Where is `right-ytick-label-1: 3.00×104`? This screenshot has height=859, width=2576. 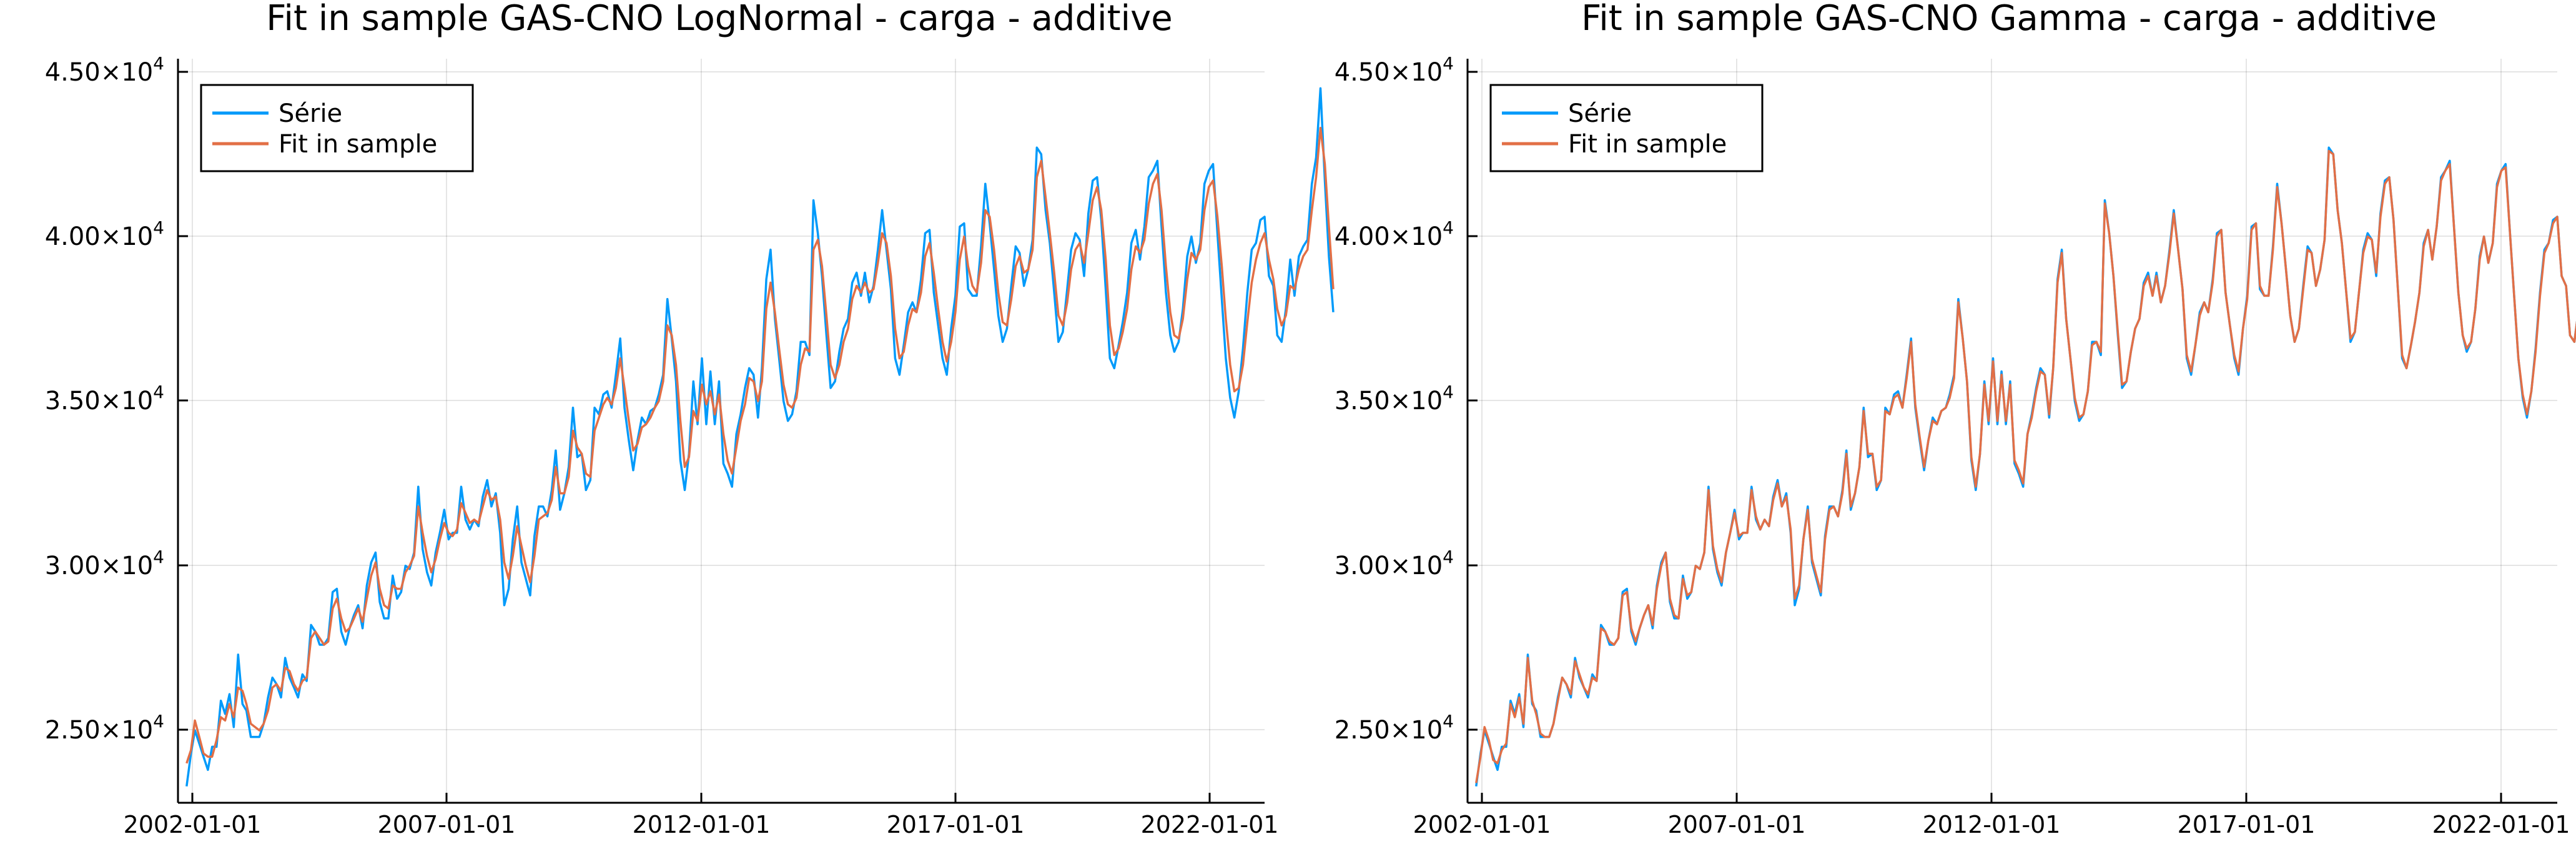 right-ytick-label-1: 3.00×104 is located at coordinates (1395, 563).